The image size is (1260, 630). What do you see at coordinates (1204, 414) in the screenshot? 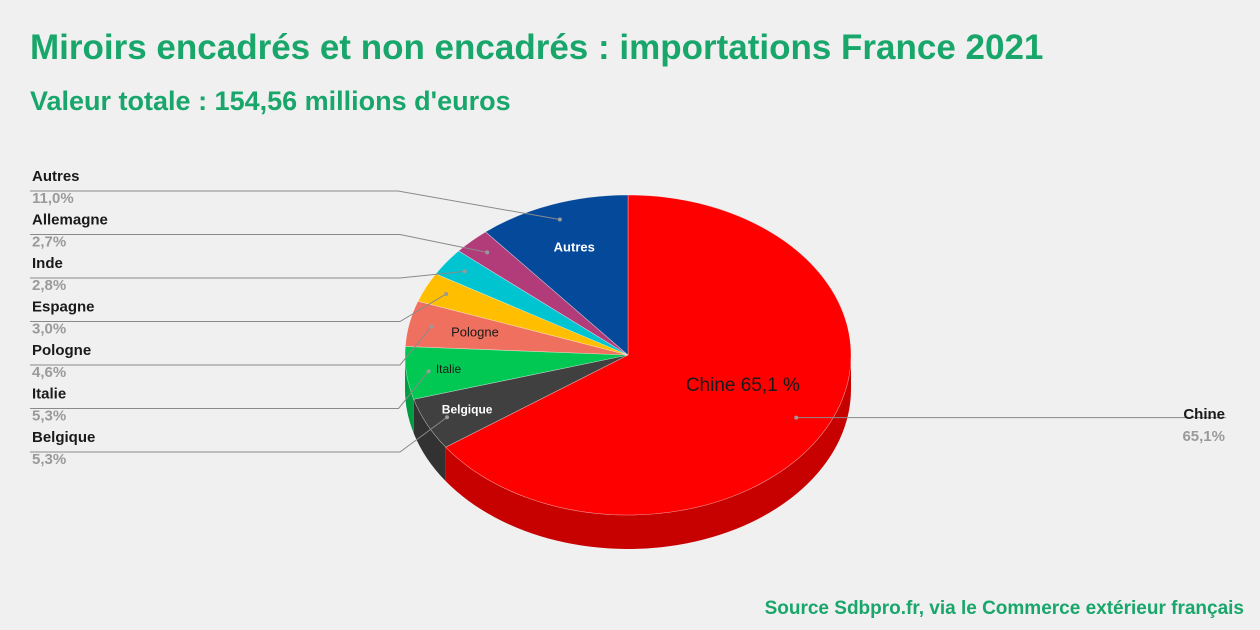
I see `callout-name-chine: Chine` at bounding box center [1204, 414].